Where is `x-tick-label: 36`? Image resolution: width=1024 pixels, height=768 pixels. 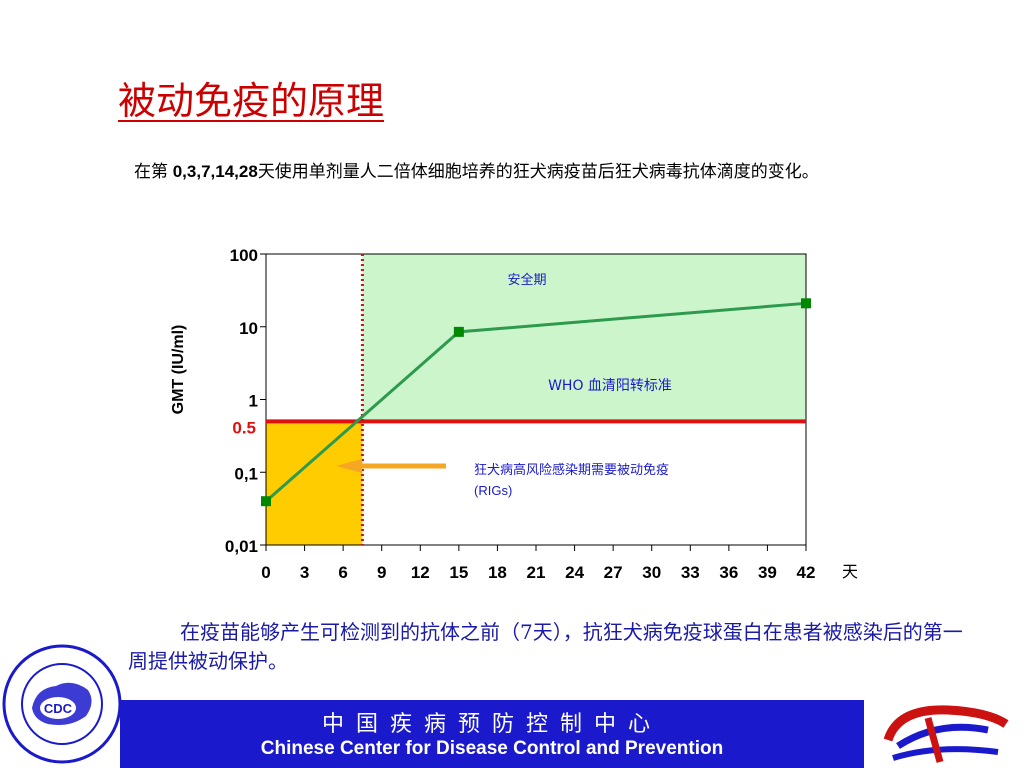
x-tick-label: 36 is located at coordinates (728, 572).